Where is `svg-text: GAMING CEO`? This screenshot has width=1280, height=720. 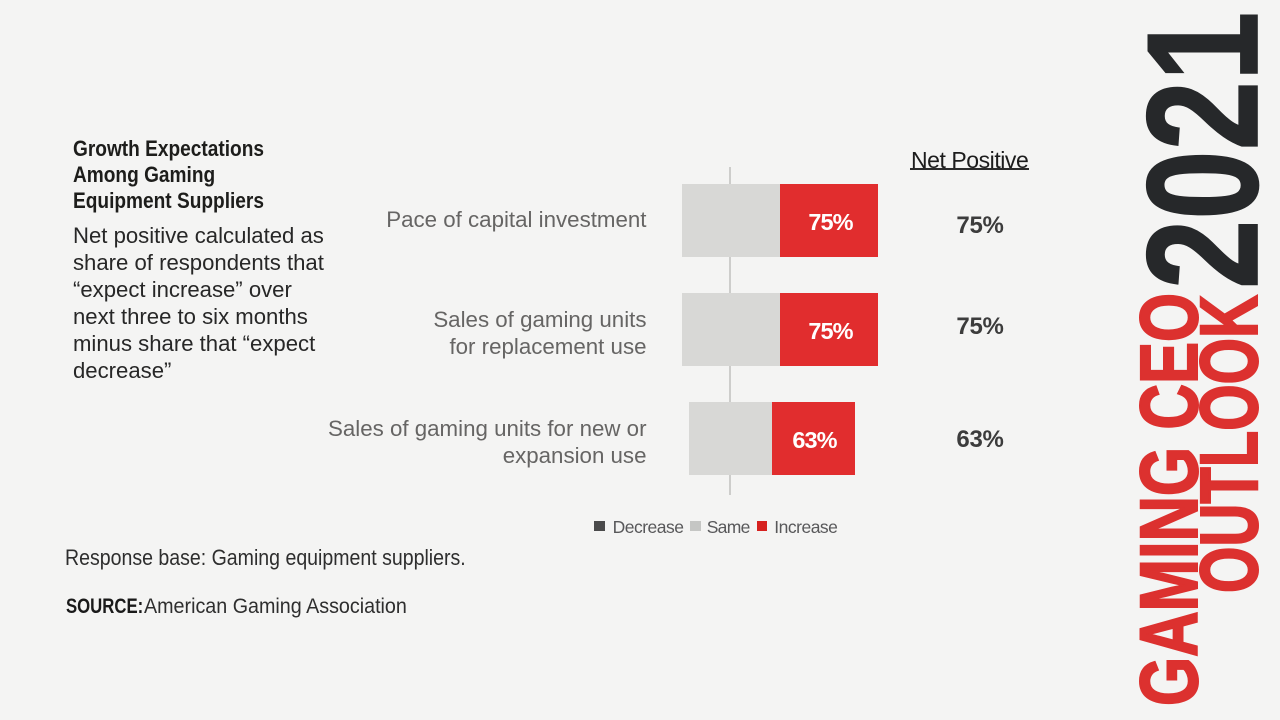 svg-text: GAMING CEO is located at coordinates (1169, 499).